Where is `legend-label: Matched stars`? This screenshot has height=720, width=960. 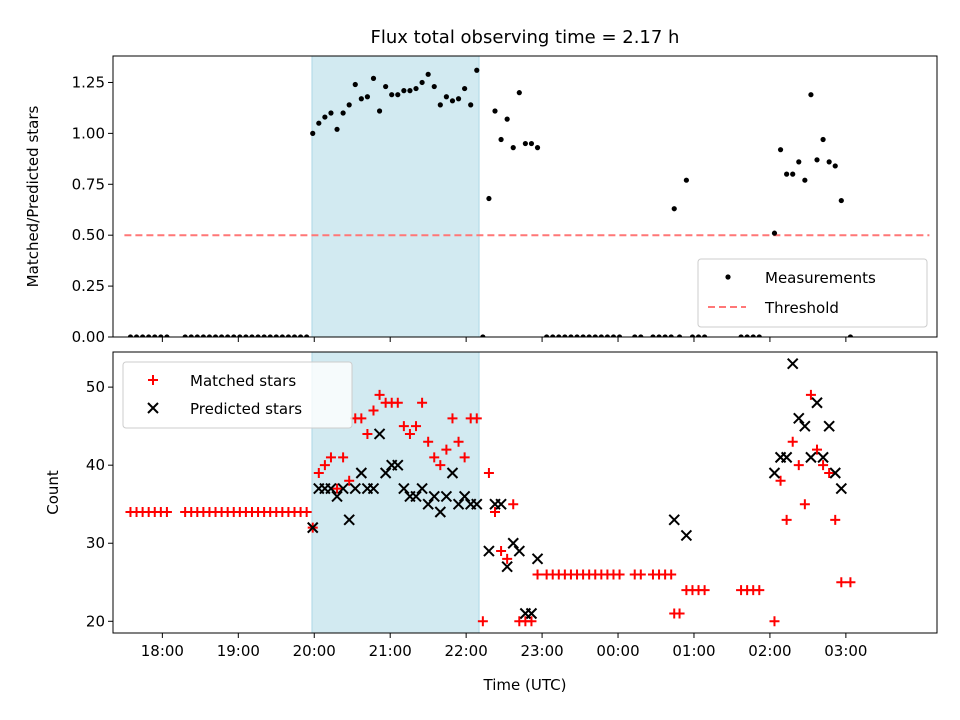
legend-label: Matched stars is located at coordinates (243, 381).